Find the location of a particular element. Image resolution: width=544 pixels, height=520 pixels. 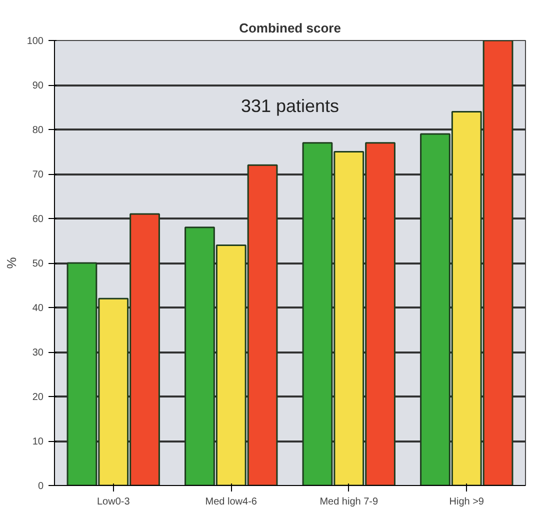

y-tick-label: 80 is located at coordinates (38, 130).